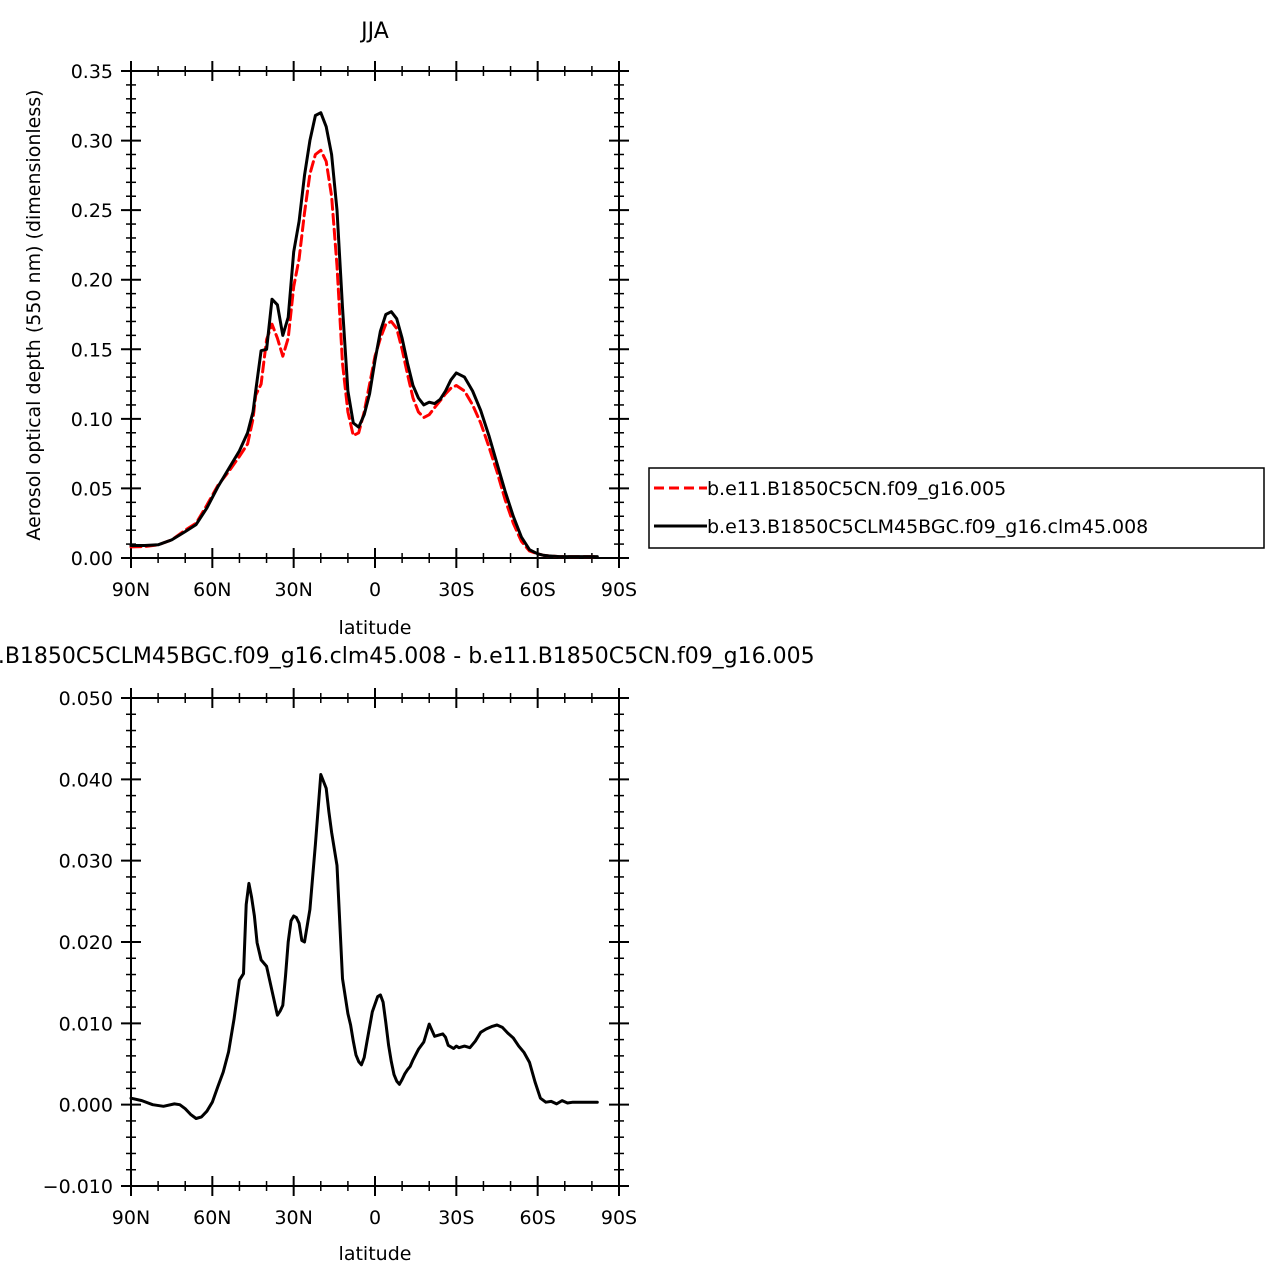  Describe the element at coordinates (538, 590) in the screenshot. I see `top-x-tick-label: 60S` at that location.